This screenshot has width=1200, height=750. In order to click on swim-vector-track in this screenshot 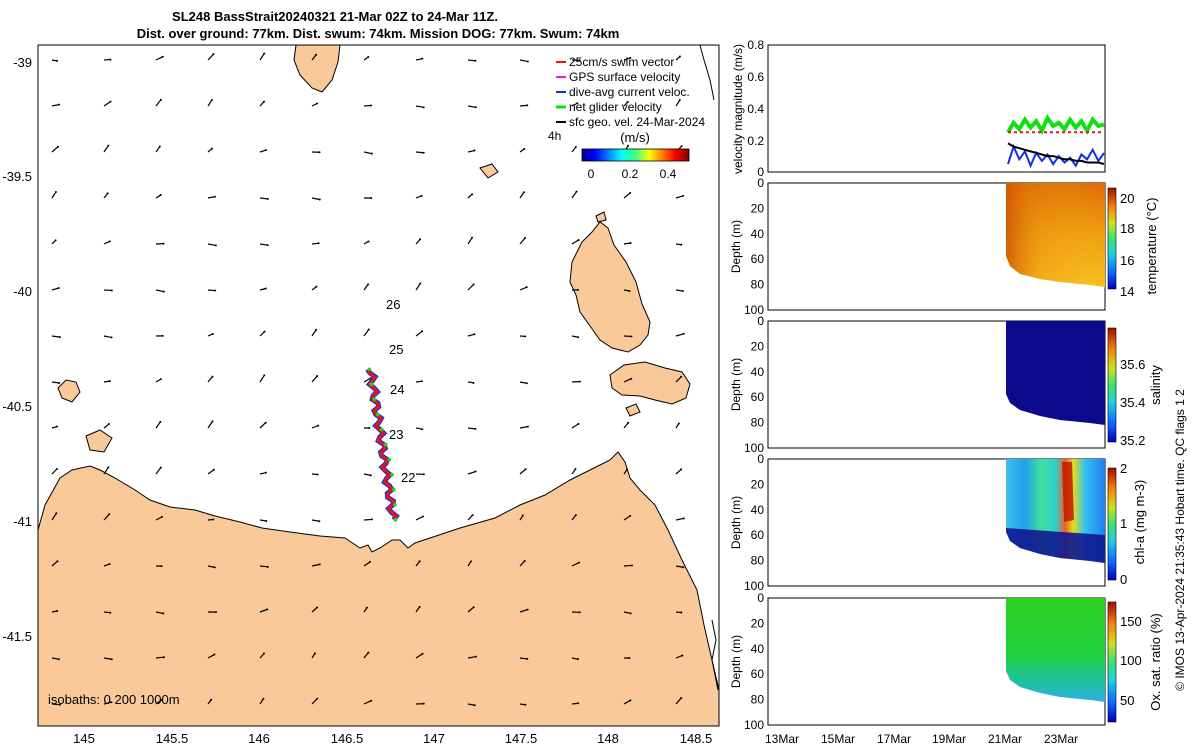, I will do `click(382, 444)`.